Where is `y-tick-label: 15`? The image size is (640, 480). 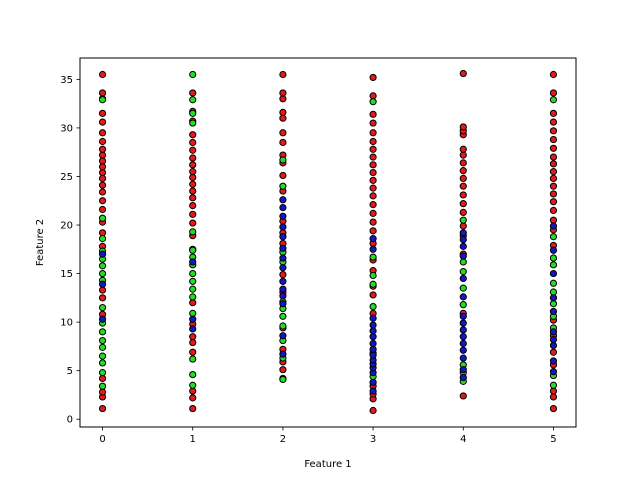 y-tick-label: 15 is located at coordinates (66, 274).